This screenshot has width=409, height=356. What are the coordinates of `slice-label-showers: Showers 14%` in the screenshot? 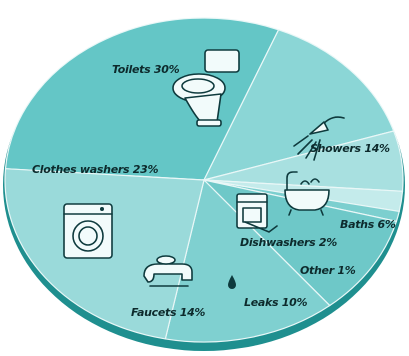 It's located at (350, 148).